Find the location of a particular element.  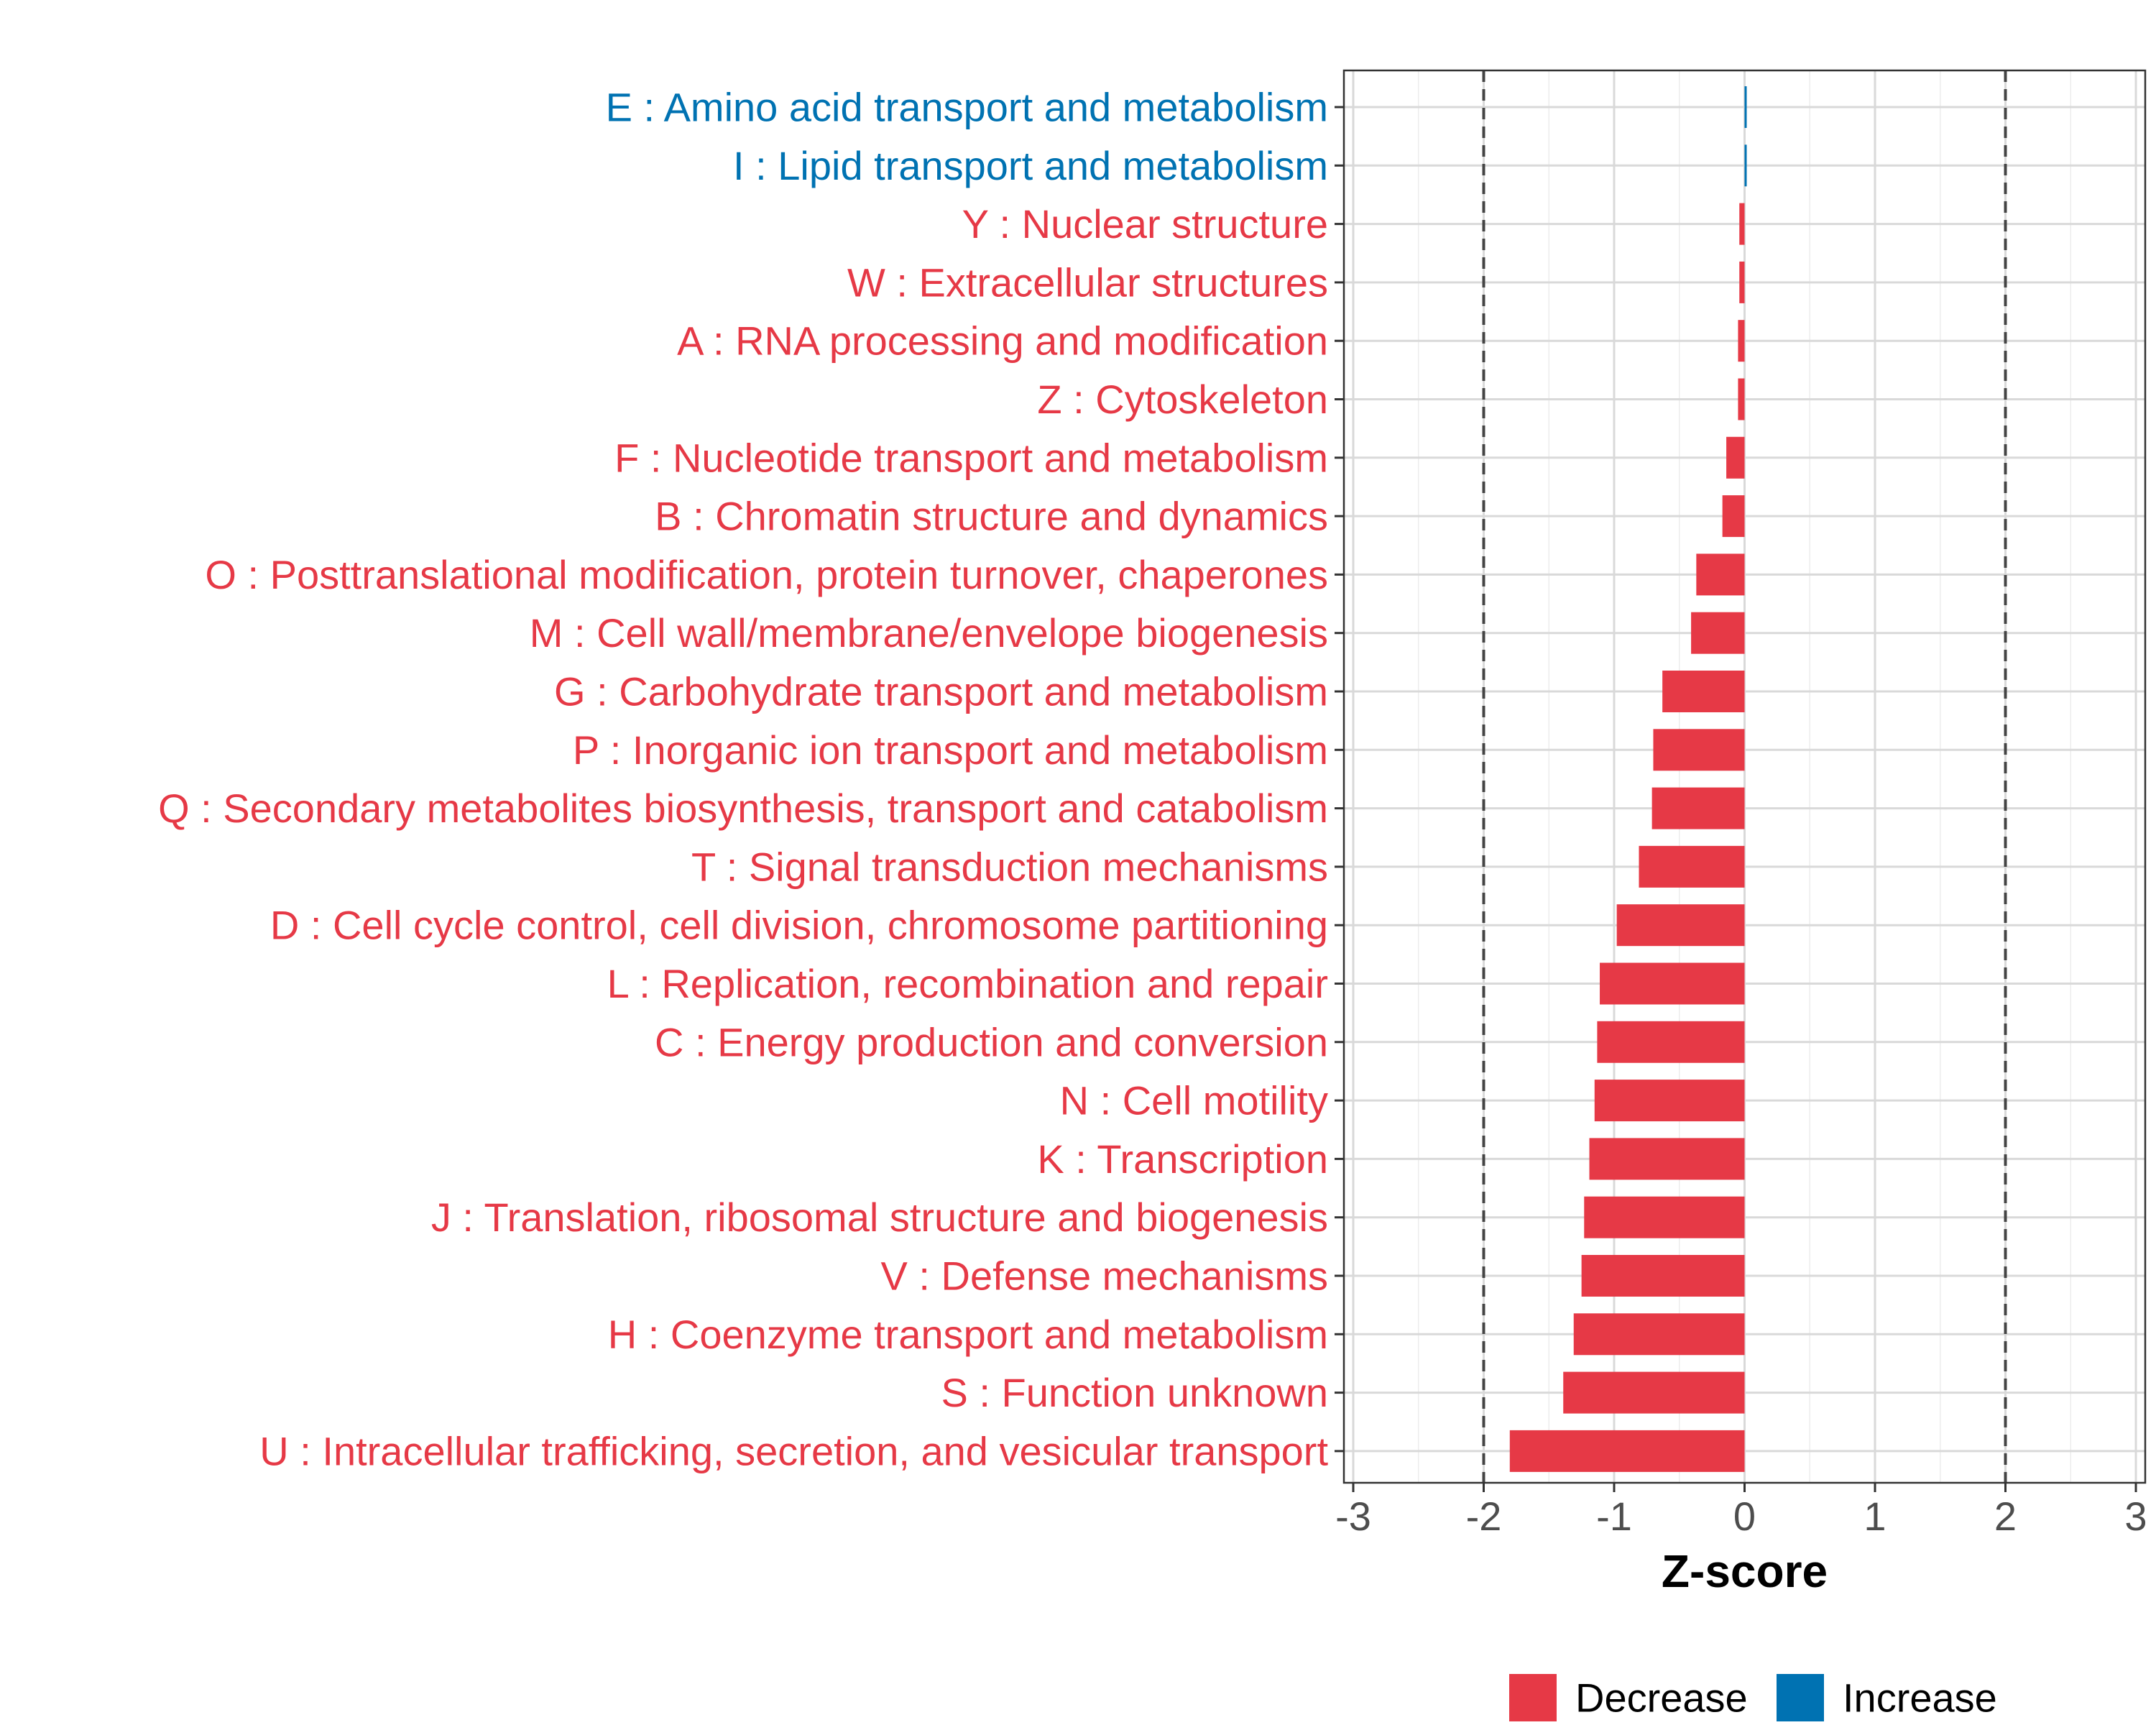

y-tick-label: F : Nucleotide transport and metabolism is located at coordinates (971, 457).